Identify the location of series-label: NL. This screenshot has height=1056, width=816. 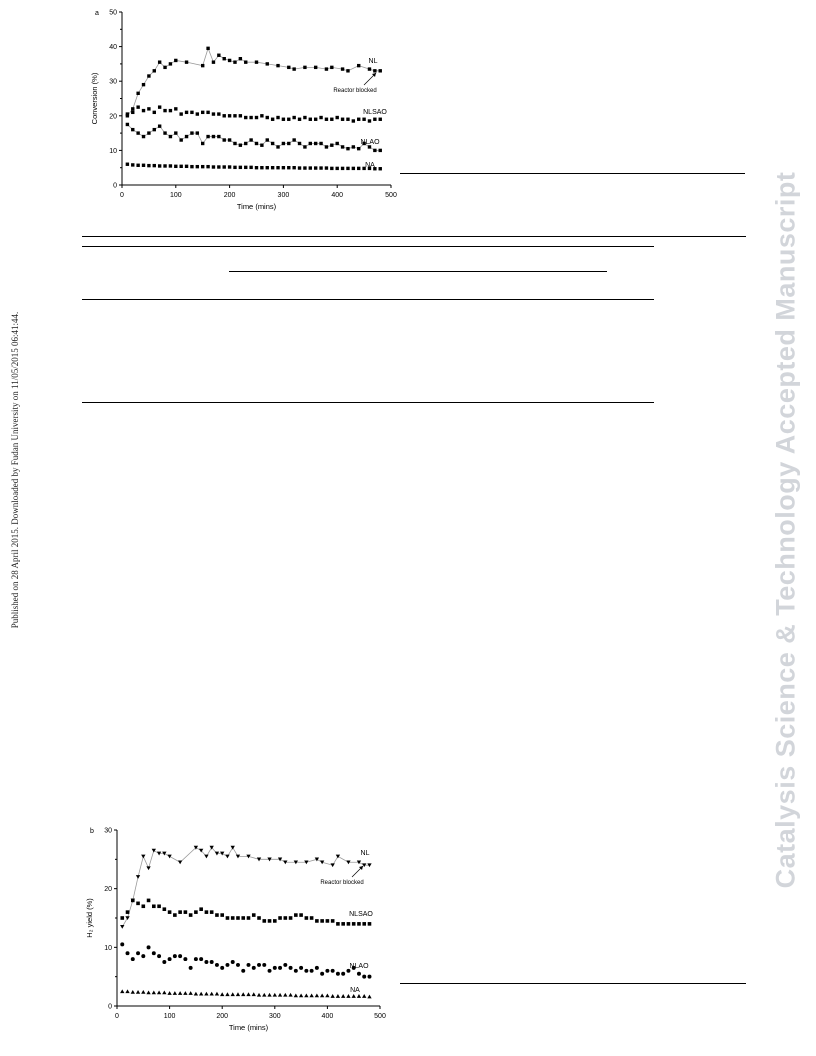
(365, 853).